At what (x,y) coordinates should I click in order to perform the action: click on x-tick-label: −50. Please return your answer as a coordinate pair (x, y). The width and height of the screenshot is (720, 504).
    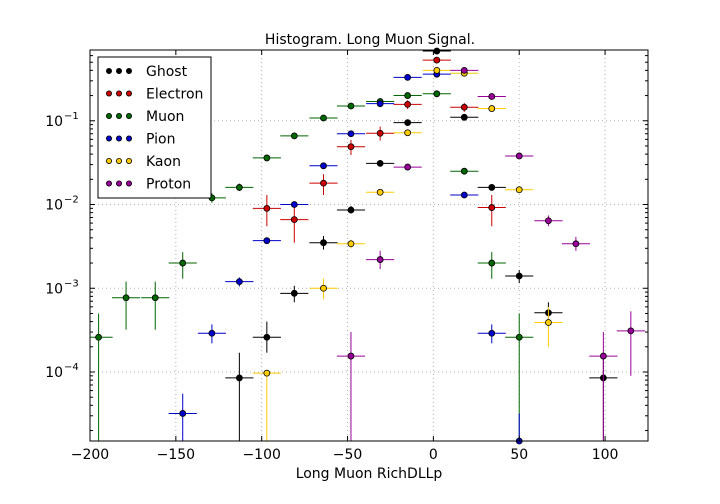
    Looking at the image, I should click on (348, 455).